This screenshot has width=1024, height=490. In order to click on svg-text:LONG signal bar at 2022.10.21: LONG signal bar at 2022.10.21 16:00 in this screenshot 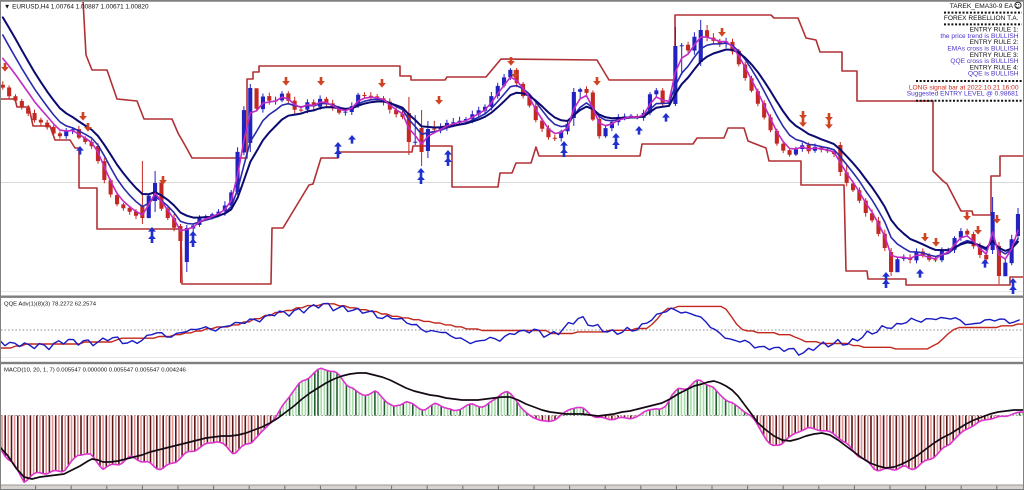, I will do `click(964, 87)`.